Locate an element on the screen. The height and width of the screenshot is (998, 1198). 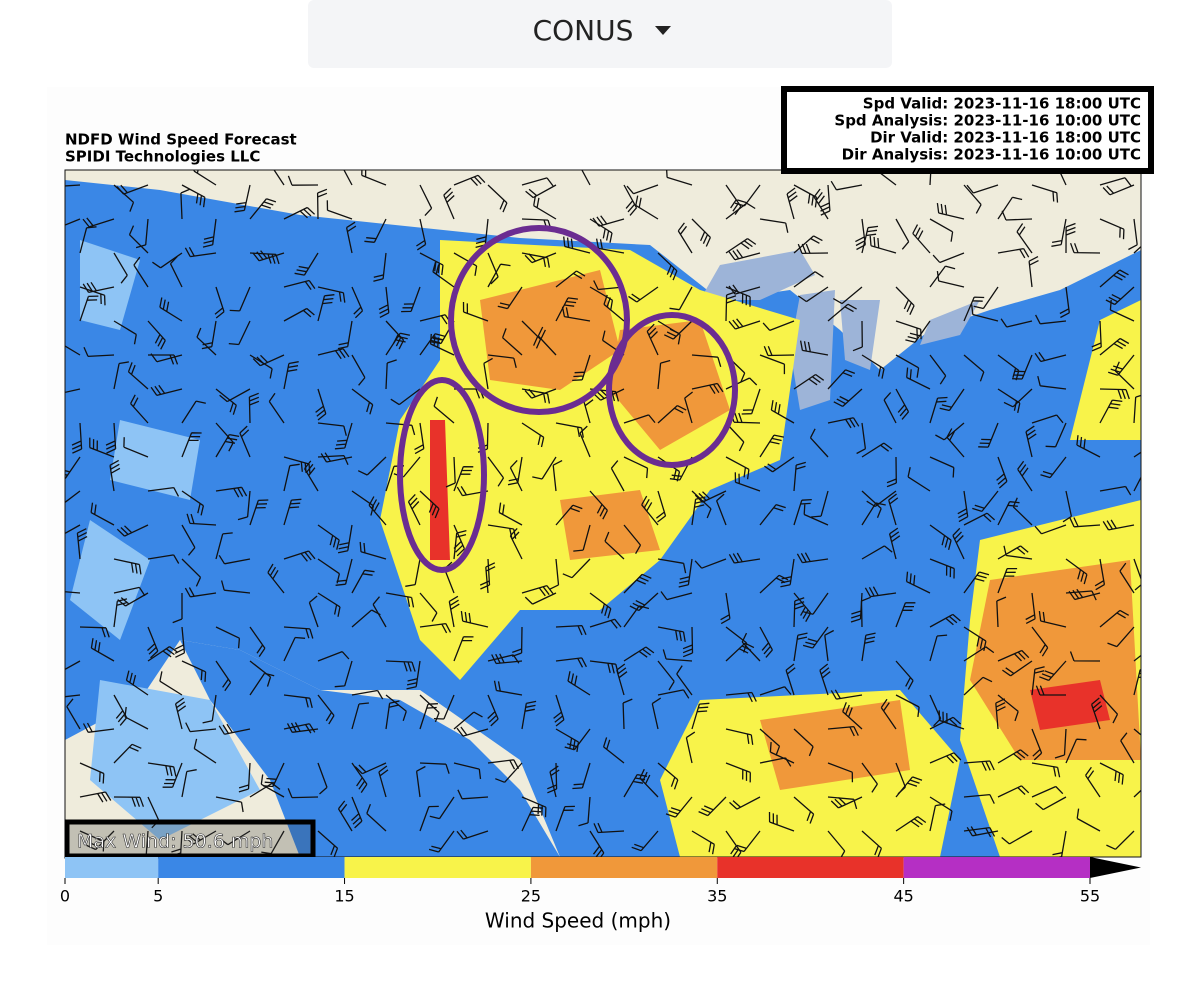
colorbar-tick-label: 5 is located at coordinates (158, 896).